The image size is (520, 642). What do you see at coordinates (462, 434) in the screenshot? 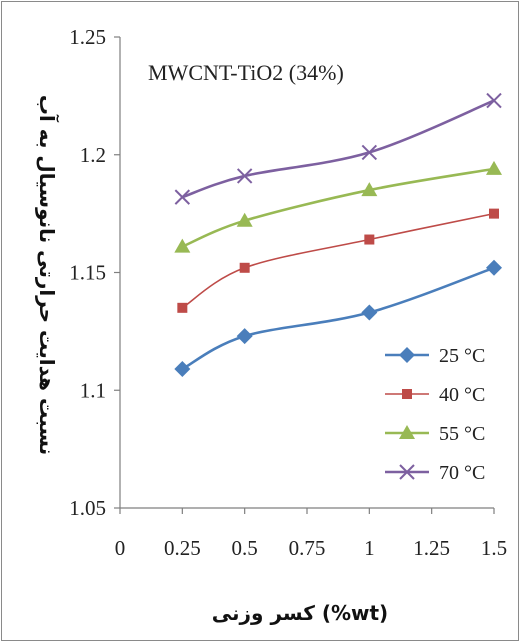
I see `legend-label: 55 °C` at bounding box center [462, 434].